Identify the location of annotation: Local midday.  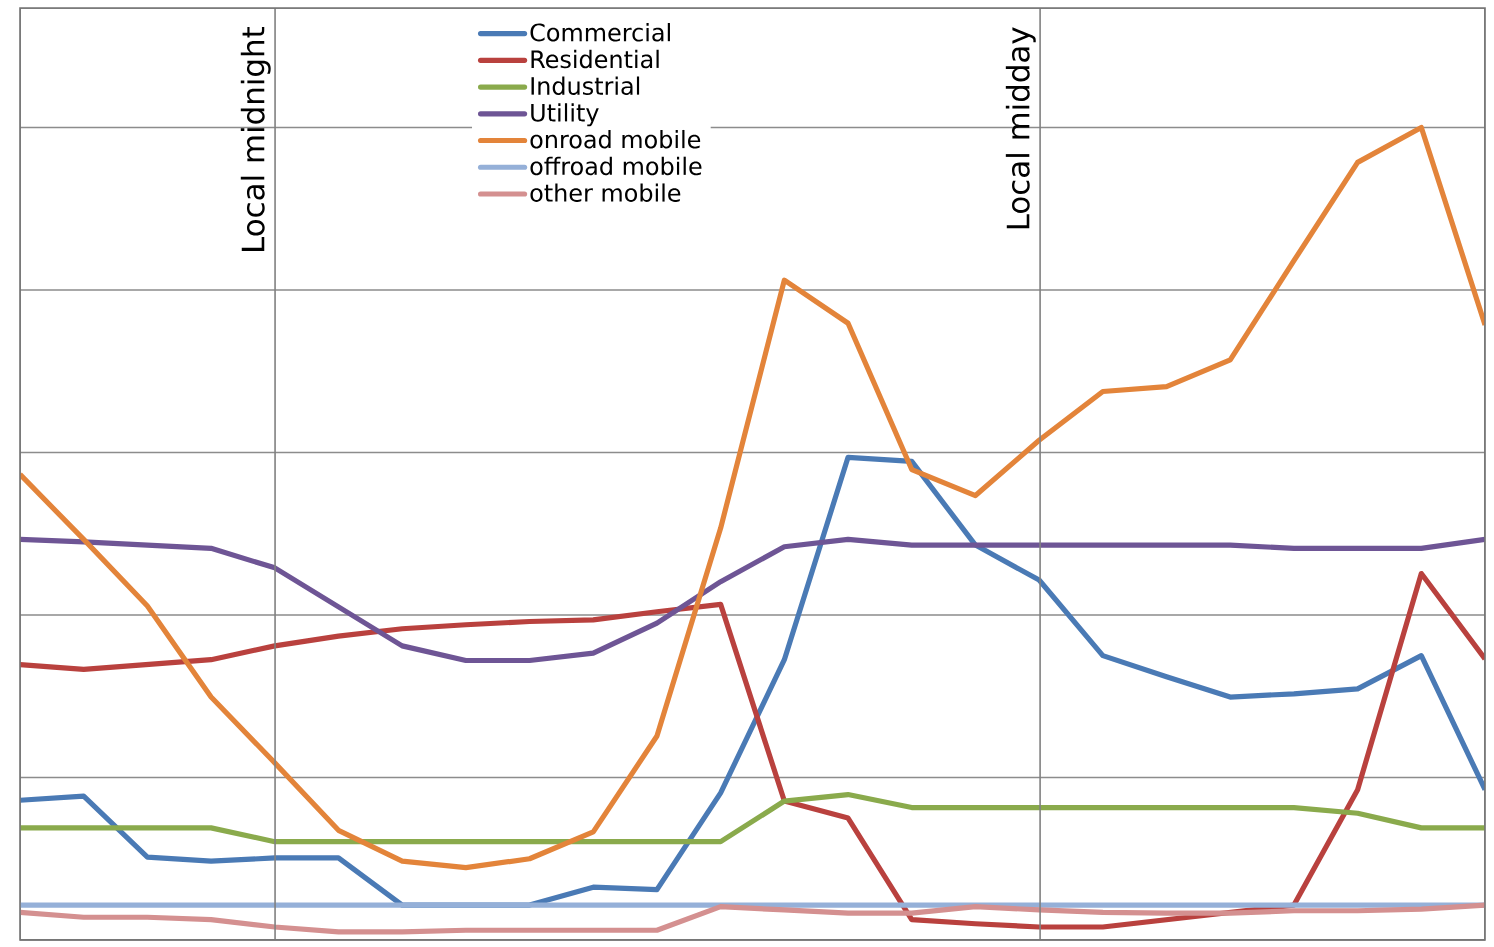
(1020, 128).